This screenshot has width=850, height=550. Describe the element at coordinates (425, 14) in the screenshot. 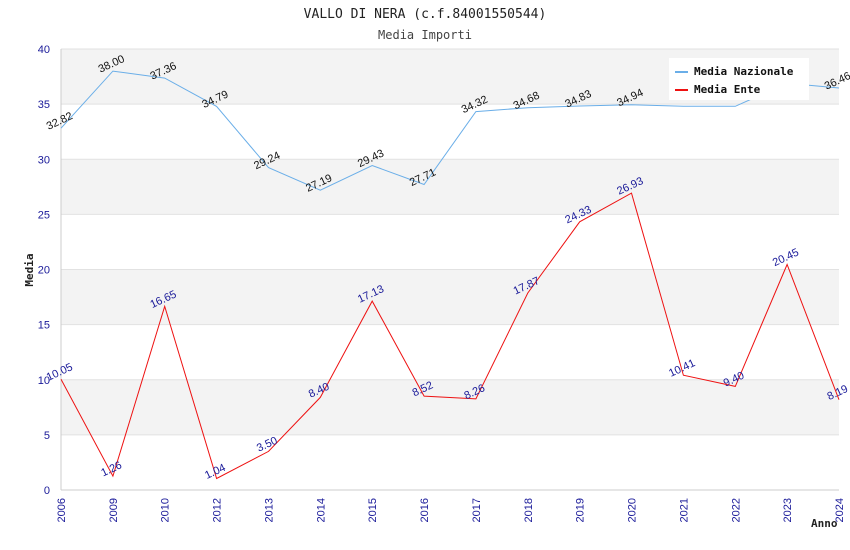

I see `chart-title: VALLO DI NERA (c.f.84001550544)` at that location.